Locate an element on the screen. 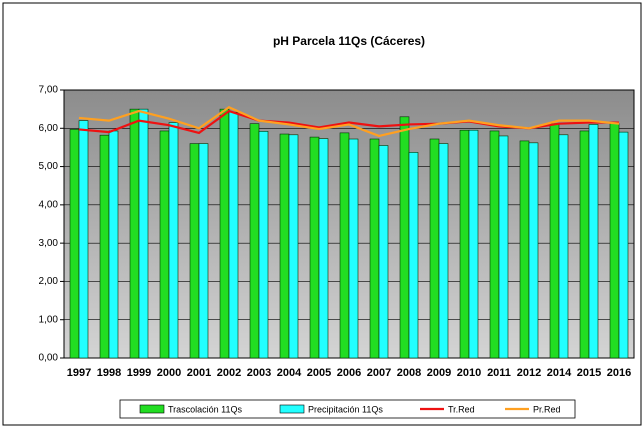  x-tick-label: 2016 is located at coordinates (619, 373).